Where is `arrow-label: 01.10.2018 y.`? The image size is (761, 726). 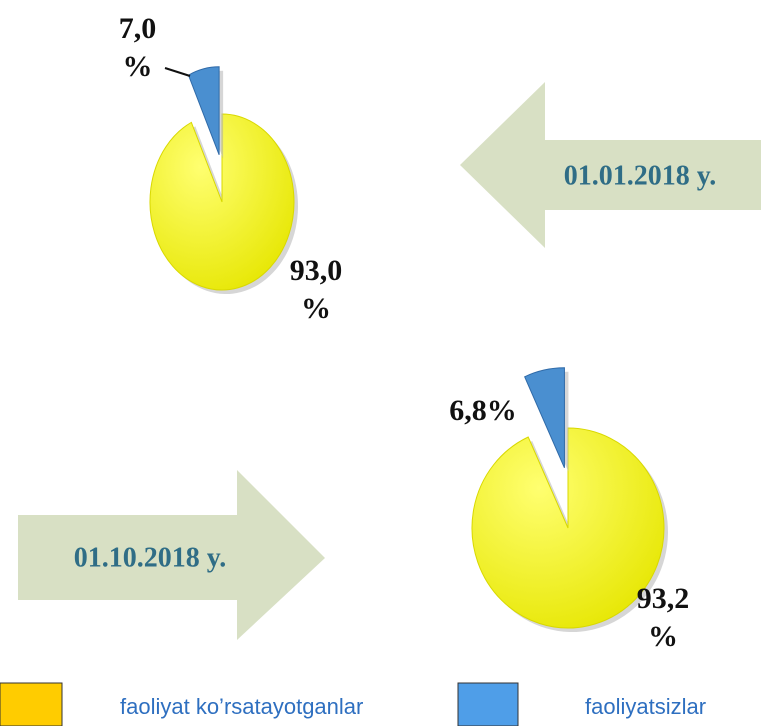 arrow-label: 01.10.2018 y. is located at coordinates (150, 557).